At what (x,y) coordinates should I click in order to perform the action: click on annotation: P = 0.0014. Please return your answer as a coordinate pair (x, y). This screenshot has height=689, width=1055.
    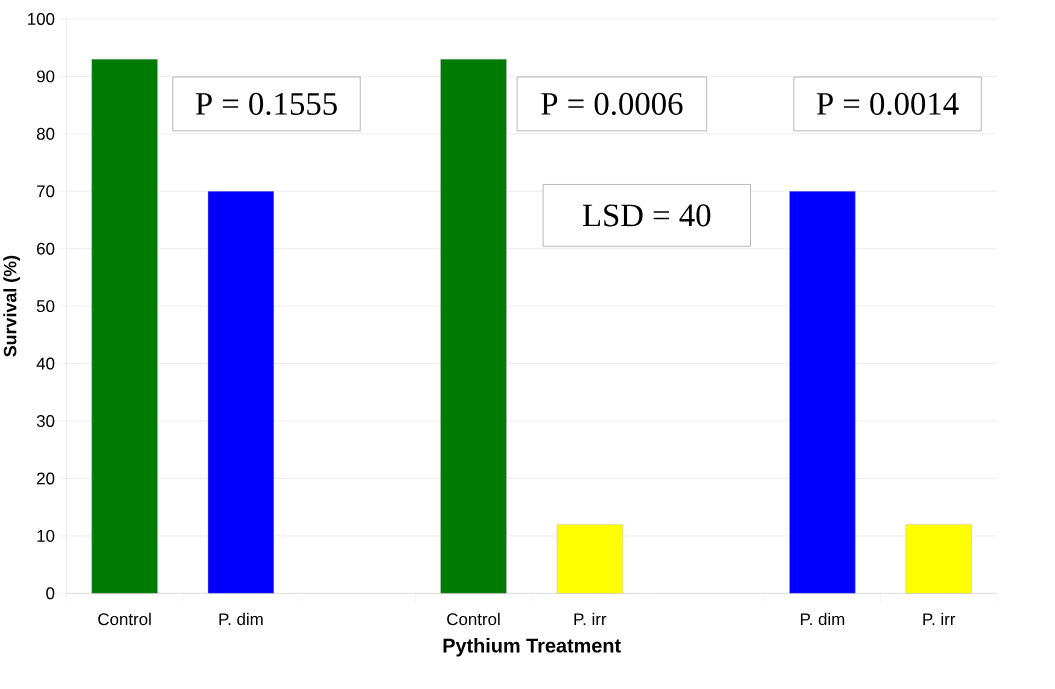
    Looking at the image, I should click on (887, 104).